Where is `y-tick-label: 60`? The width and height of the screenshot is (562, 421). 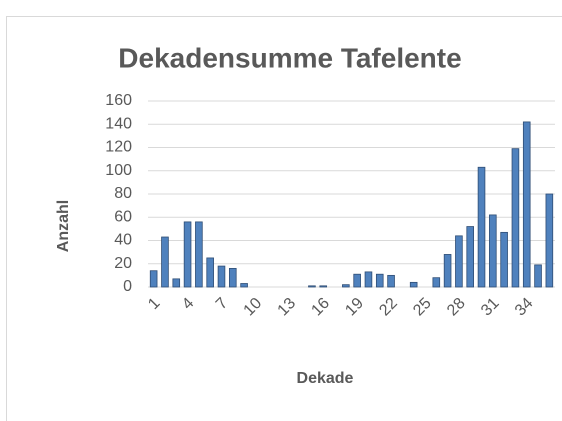 y-tick-label: 60 is located at coordinates (123, 216).